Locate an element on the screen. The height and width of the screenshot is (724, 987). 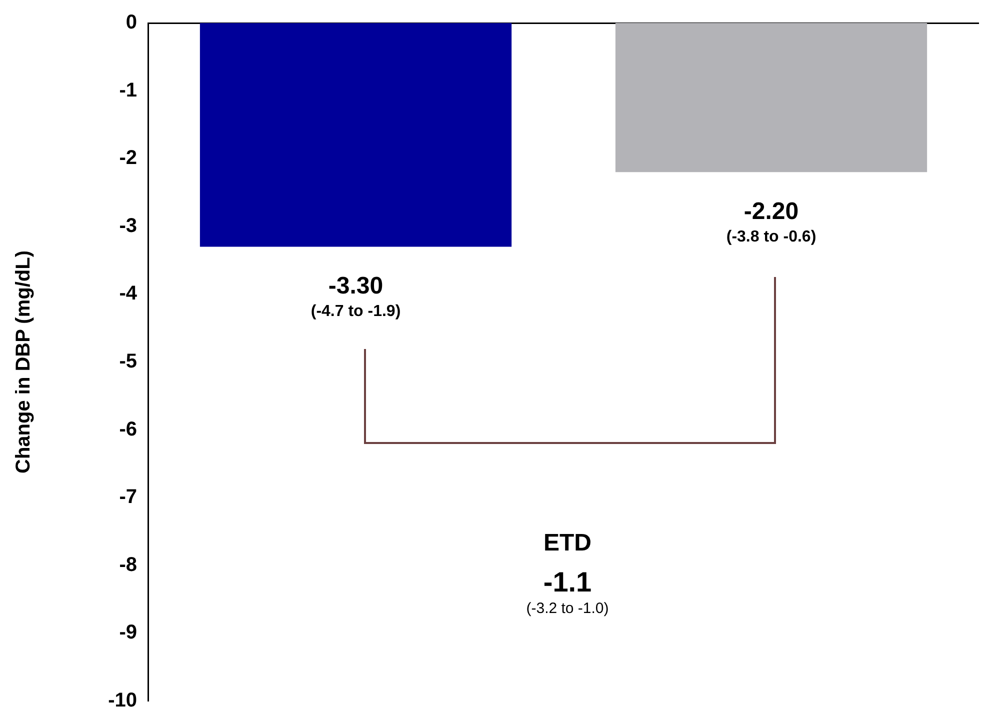
data-label: -2.20 is located at coordinates (771, 211).